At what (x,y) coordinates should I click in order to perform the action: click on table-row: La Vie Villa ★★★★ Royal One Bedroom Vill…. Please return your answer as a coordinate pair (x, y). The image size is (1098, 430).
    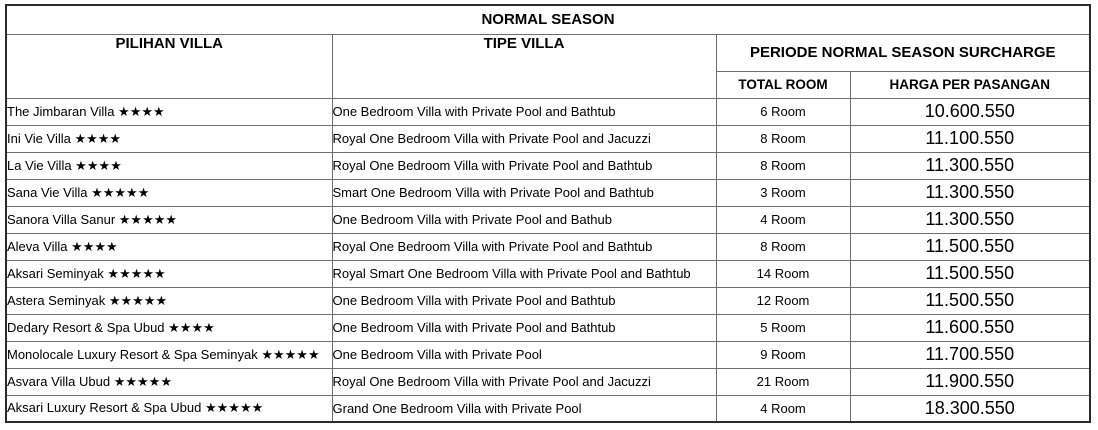
    Looking at the image, I should click on (548, 165).